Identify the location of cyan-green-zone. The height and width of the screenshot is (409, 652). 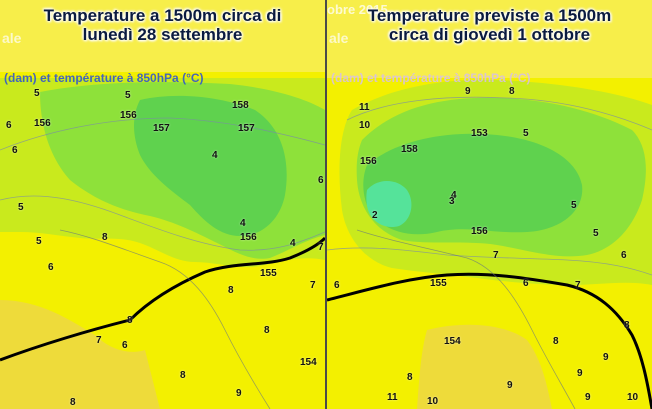
(389, 204).